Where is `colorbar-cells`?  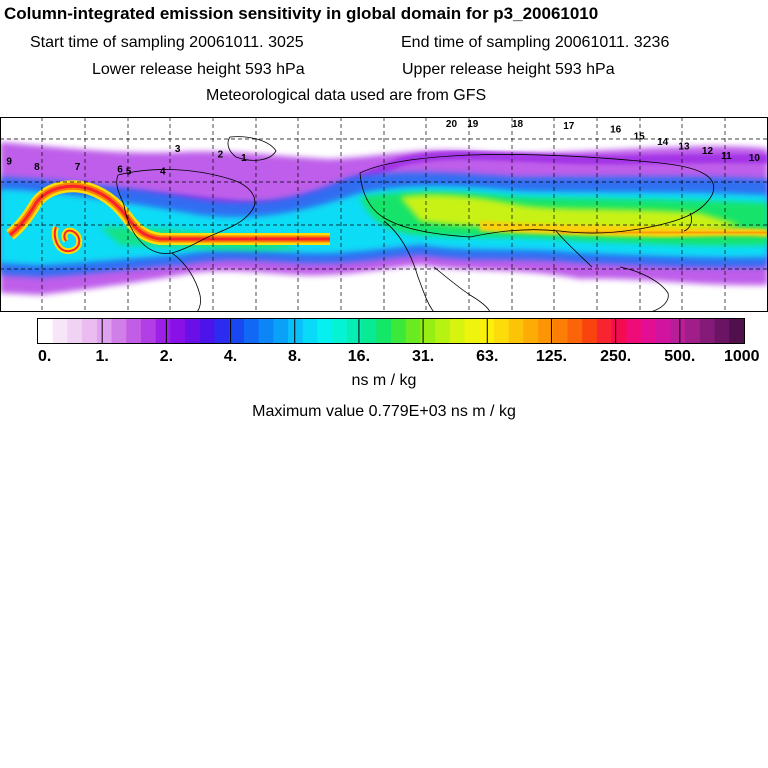 colorbar-cells is located at coordinates (391, 331).